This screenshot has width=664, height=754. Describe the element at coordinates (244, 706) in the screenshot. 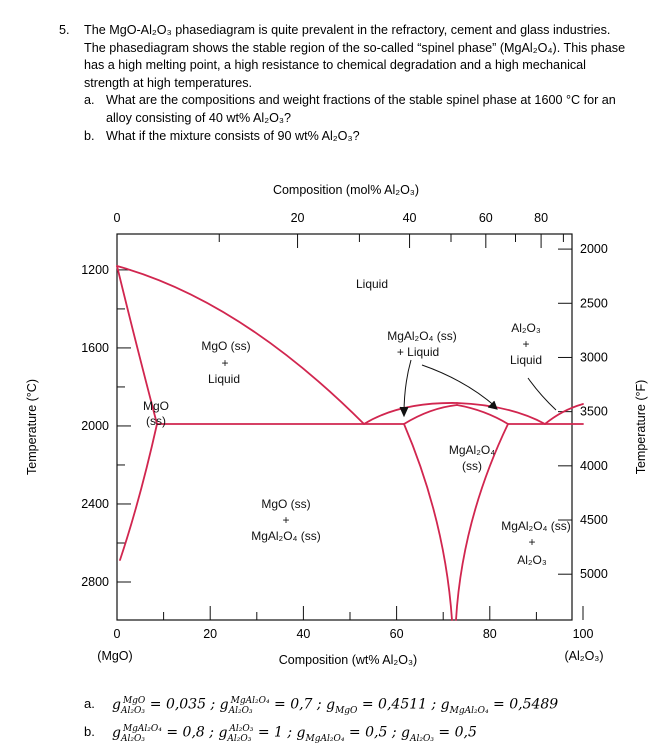

I see `answer-a-g2-symbol: gAl₂O₃MgAl₂O₄` at that location.